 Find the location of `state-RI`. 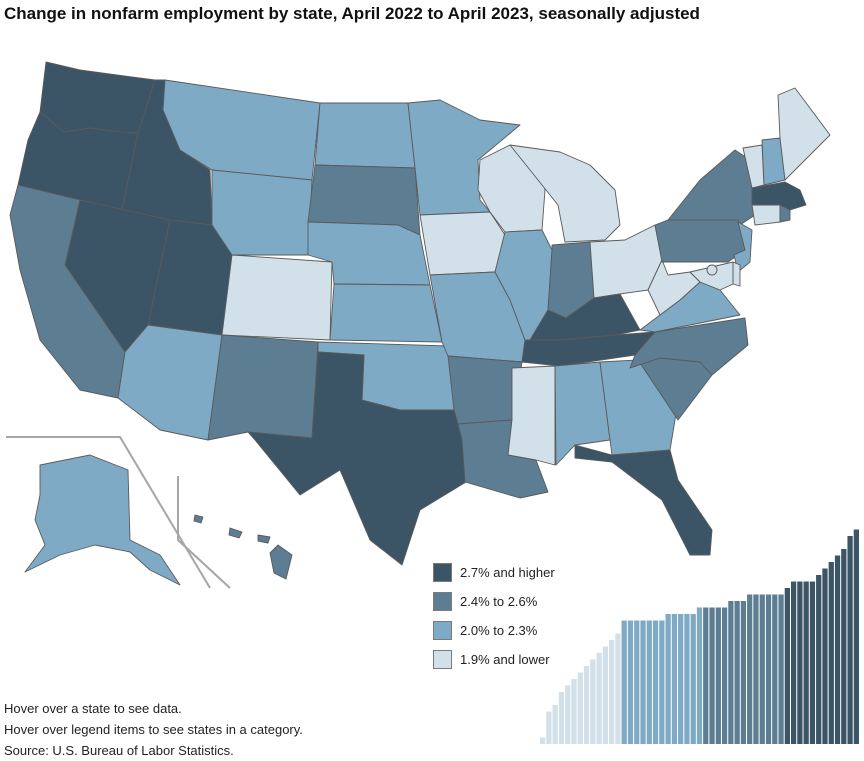

state-RI is located at coordinates (785, 213).